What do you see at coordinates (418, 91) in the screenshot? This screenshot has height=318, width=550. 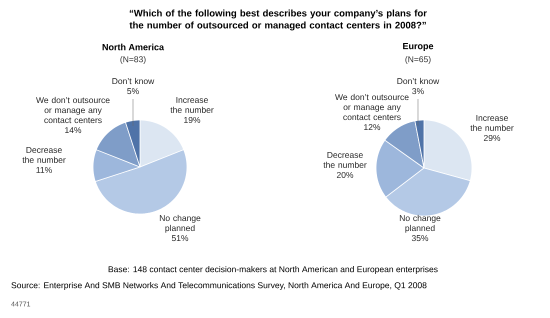 I see `data-label: 3%` at bounding box center [418, 91].